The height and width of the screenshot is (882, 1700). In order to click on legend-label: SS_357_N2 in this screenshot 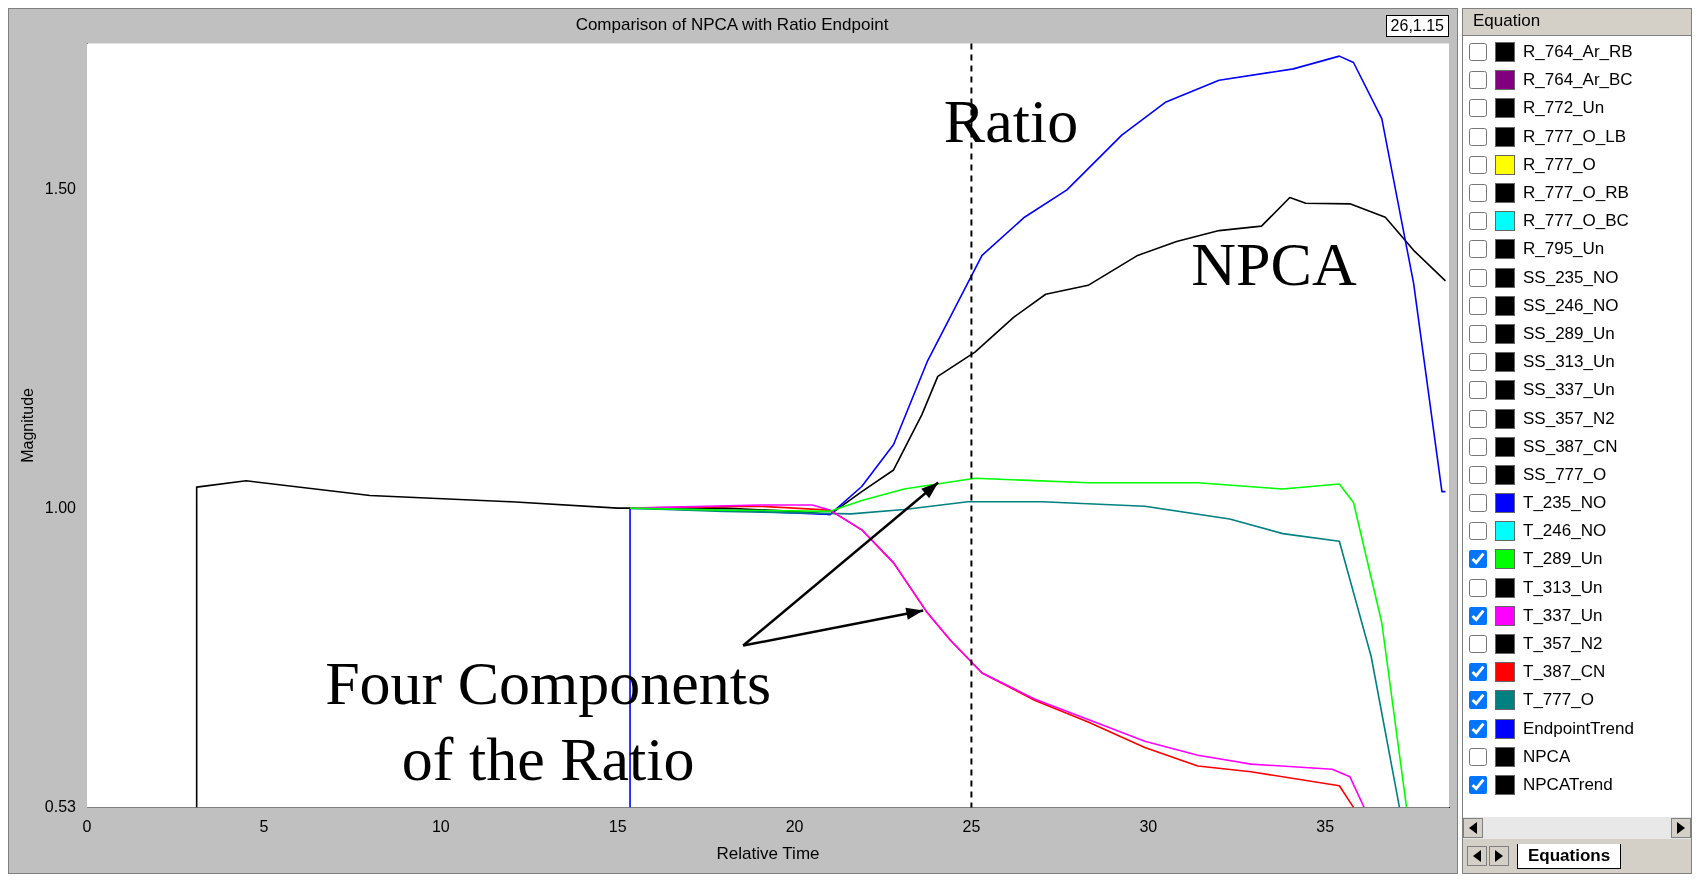, I will do `click(1569, 418)`.